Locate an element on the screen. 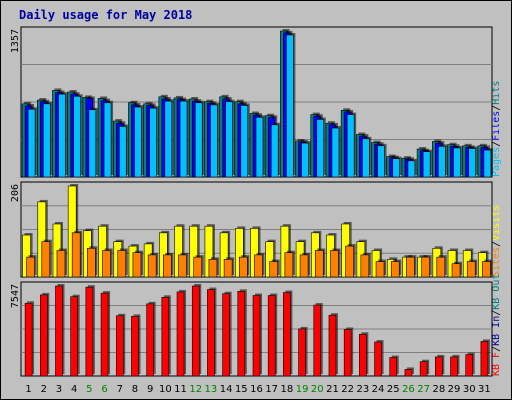  legend-item: KB In is located at coordinates (496, 331).